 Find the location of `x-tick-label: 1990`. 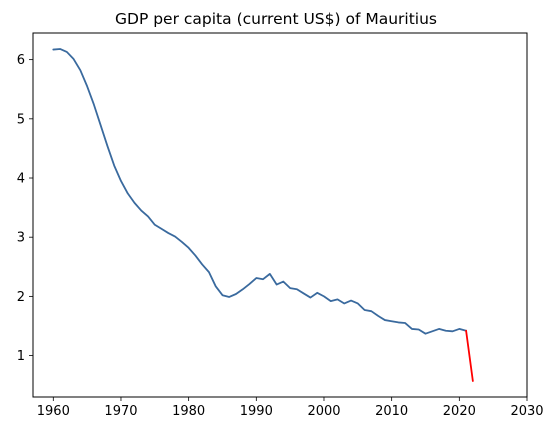

x-tick-label: 1990 is located at coordinates (256, 411).